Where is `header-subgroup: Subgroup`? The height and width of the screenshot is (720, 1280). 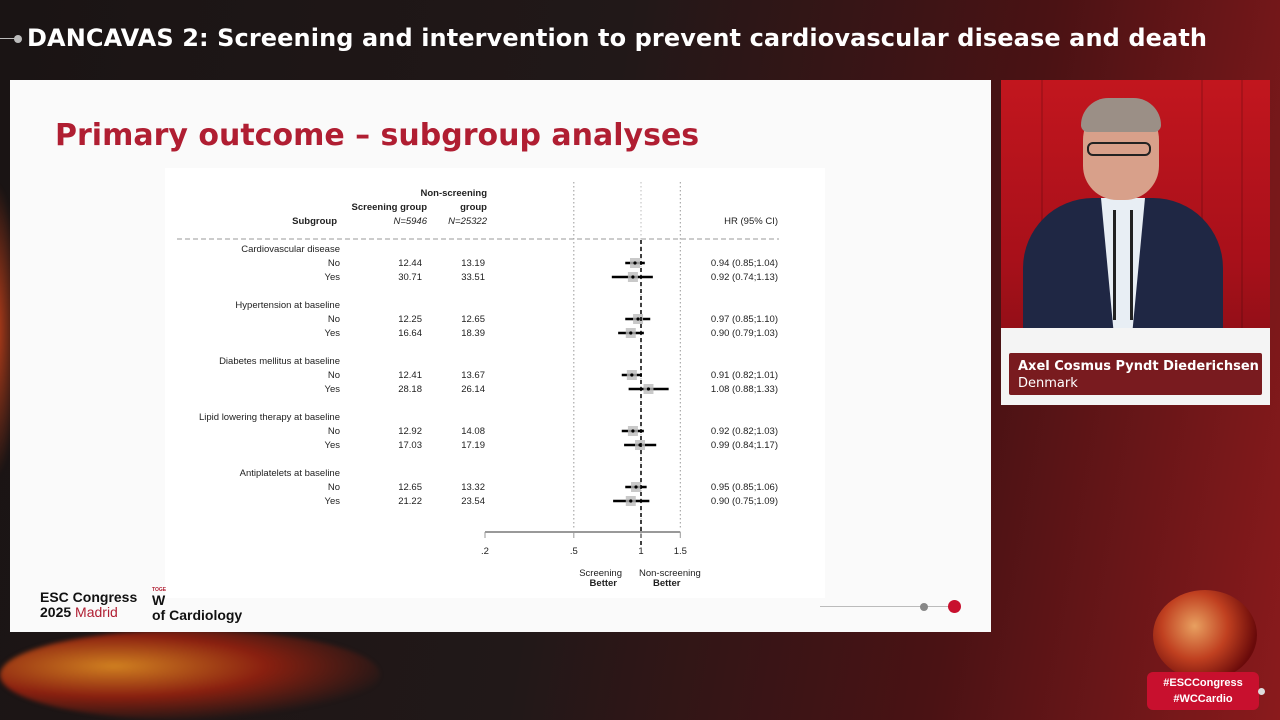 header-subgroup: Subgroup is located at coordinates (314, 221).